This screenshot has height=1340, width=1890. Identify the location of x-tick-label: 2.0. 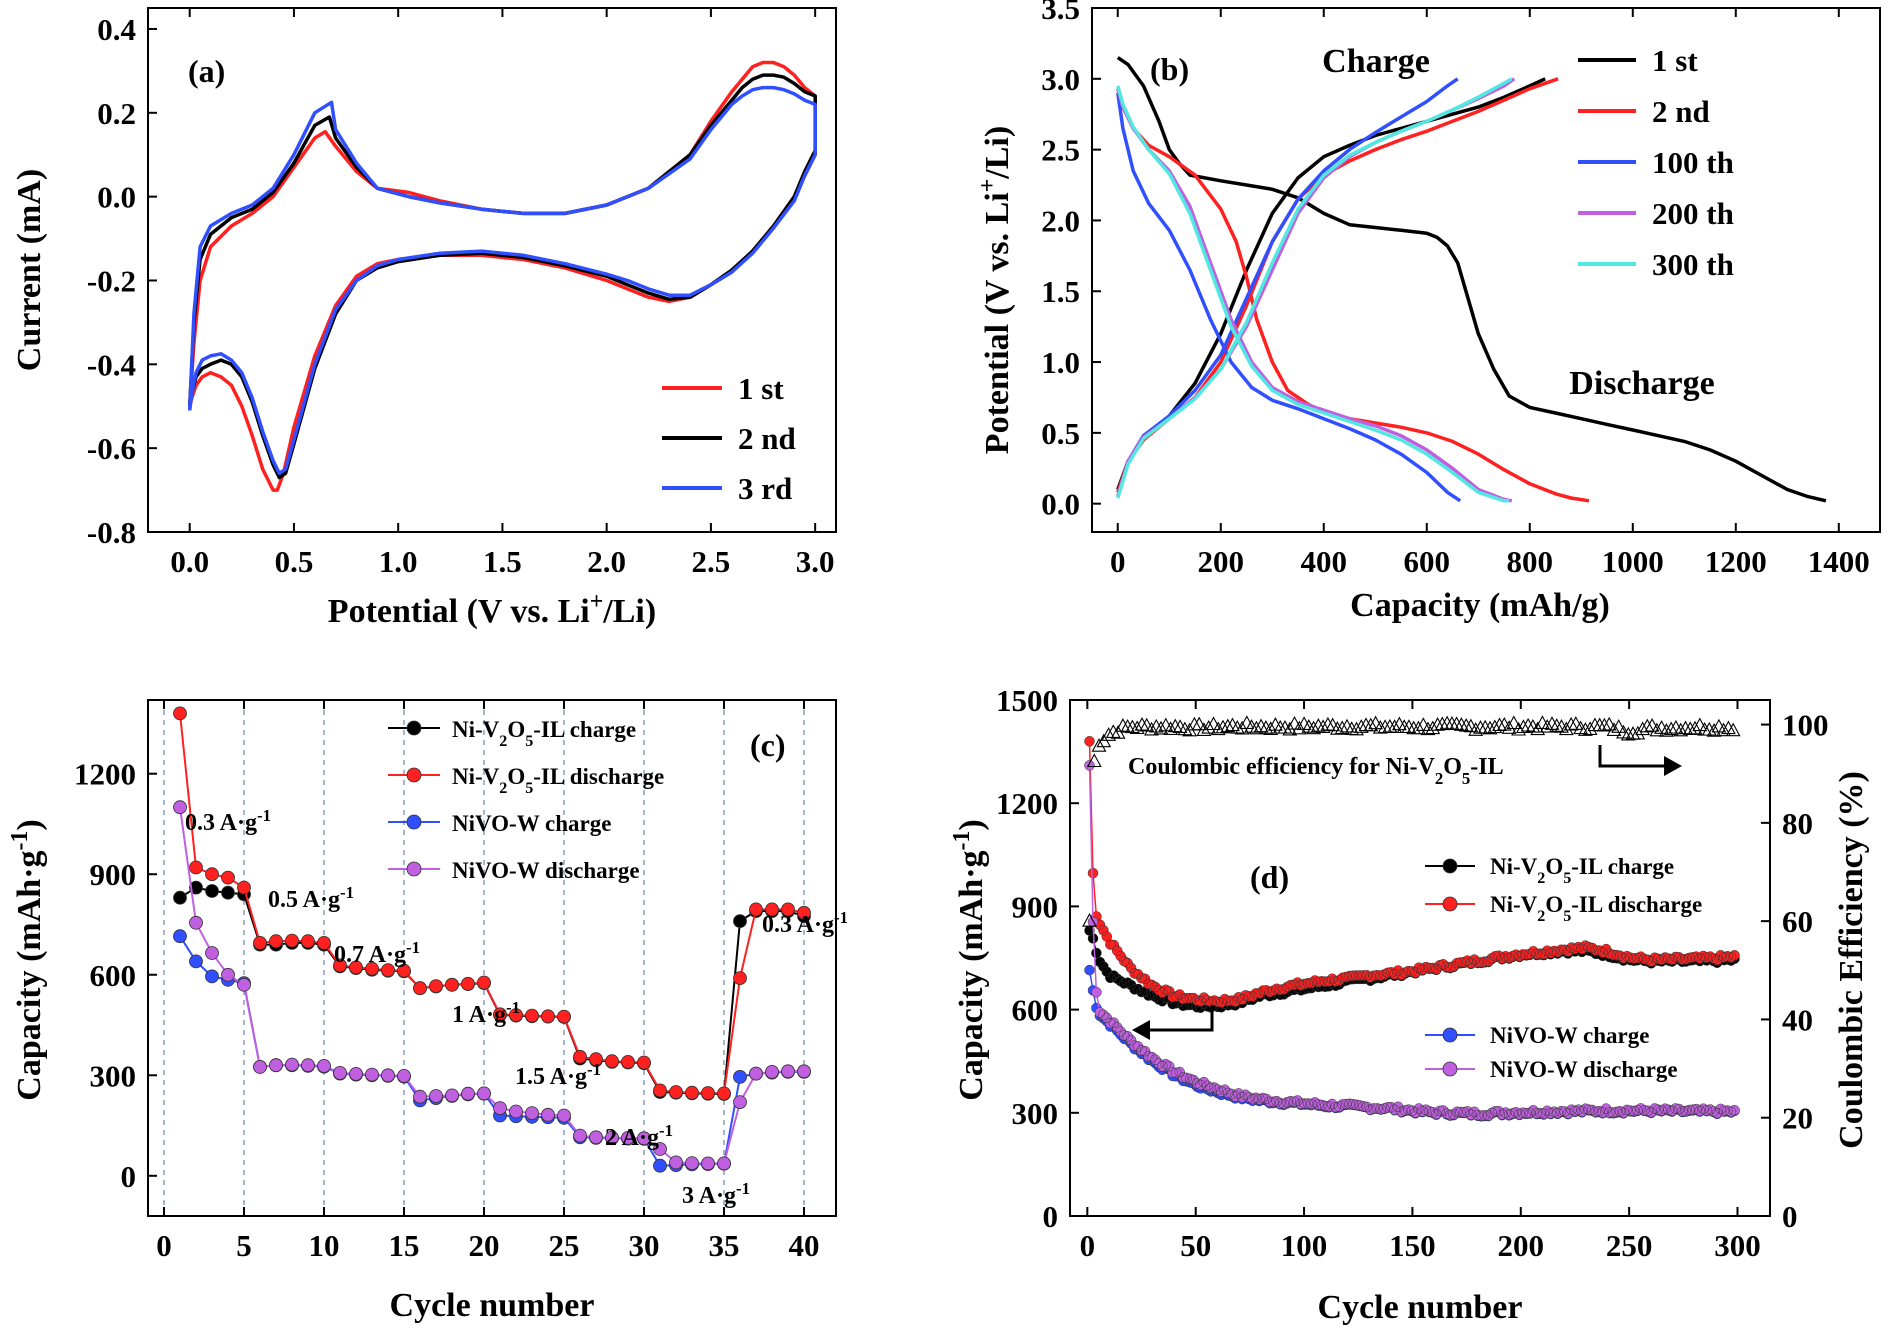
(606, 561).